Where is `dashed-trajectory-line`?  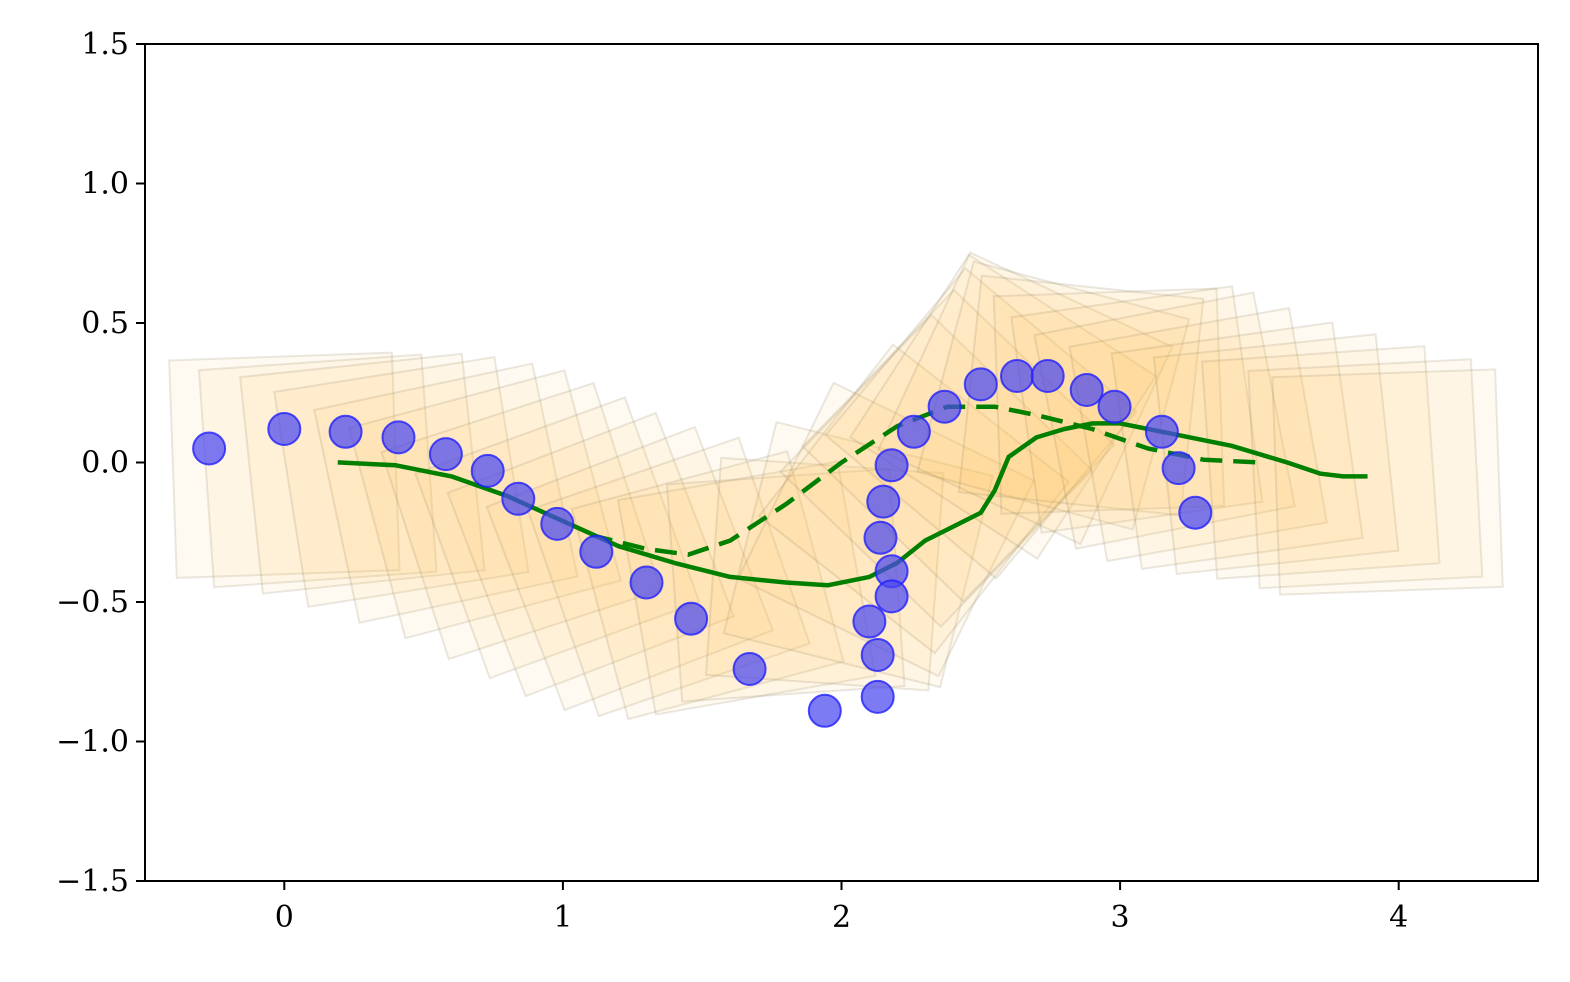 dashed-trajectory-line is located at coordinates (925, 480).